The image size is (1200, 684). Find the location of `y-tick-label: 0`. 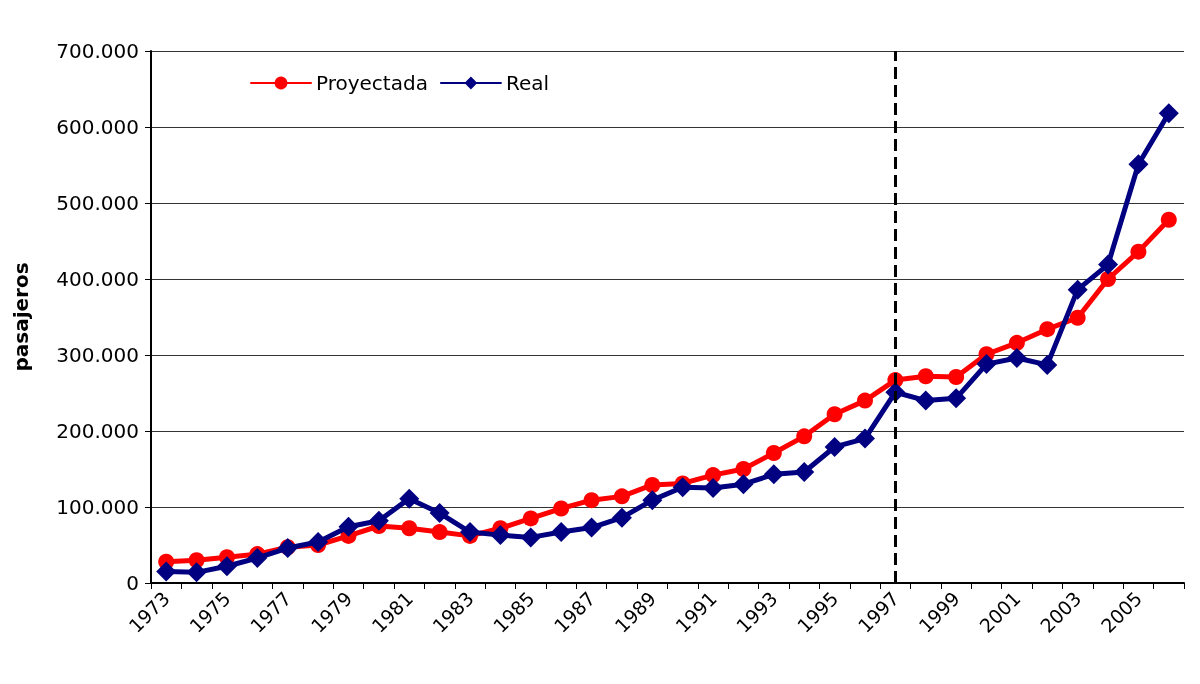

y-tick-label: 0 is located at coordinates (132, 583).